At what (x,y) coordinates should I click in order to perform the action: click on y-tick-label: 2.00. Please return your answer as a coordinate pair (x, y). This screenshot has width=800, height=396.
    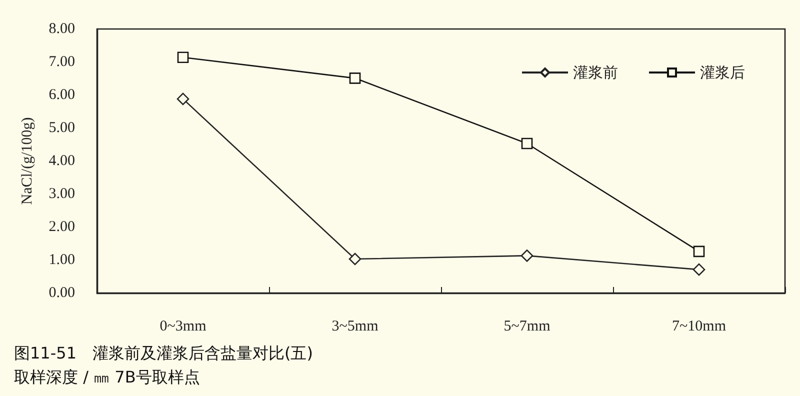
    Looking at the image, I should click on (61, 227).